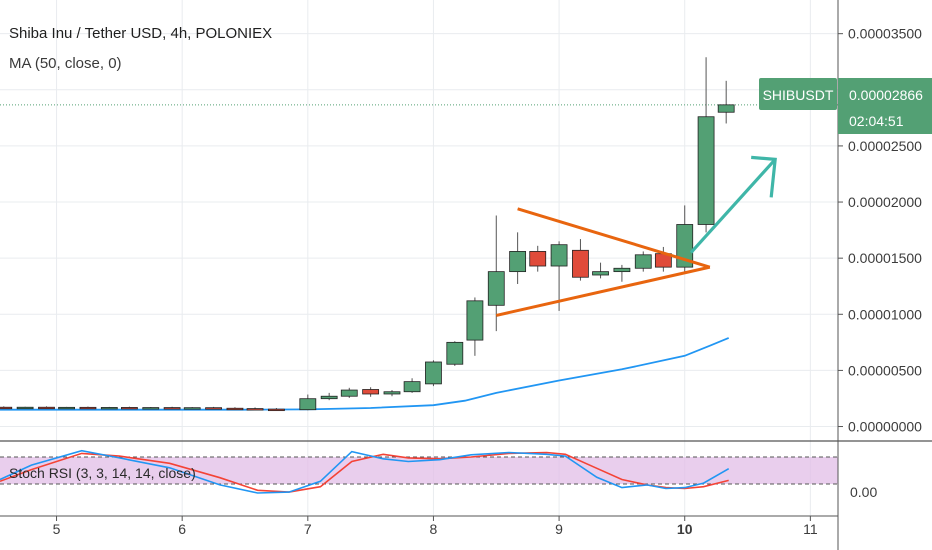 The image size is (932, 550). I want to click on x-tick-label-1: 6, so click(182, 529).